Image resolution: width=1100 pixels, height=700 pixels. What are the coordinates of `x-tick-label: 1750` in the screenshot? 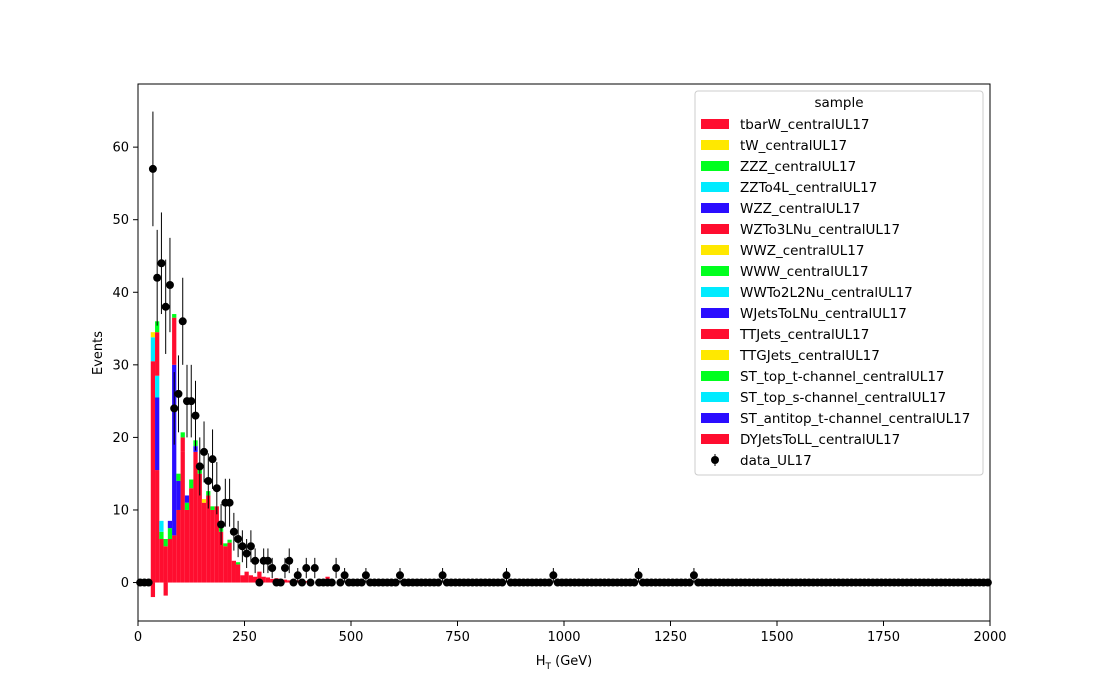 It's located at (883, 637).